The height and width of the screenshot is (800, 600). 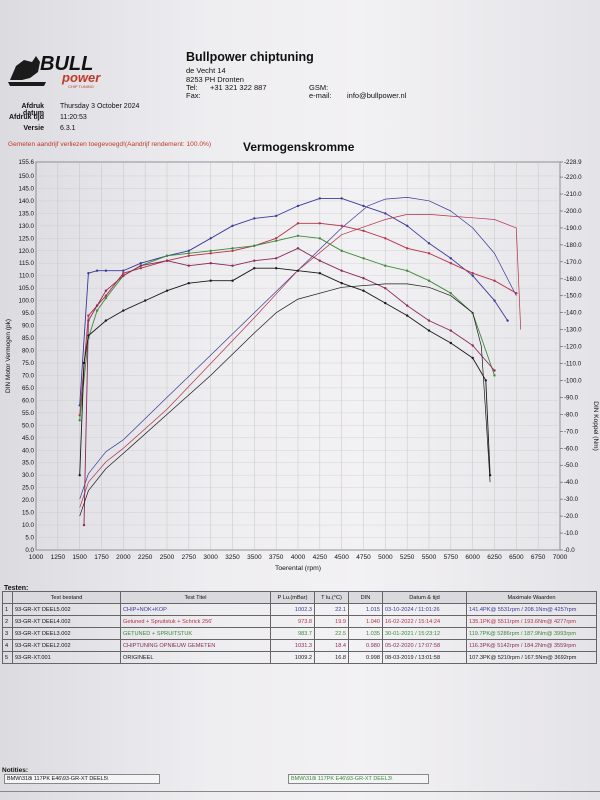 I want to click on fax-label: Fax:, so click(x=193, y=95).